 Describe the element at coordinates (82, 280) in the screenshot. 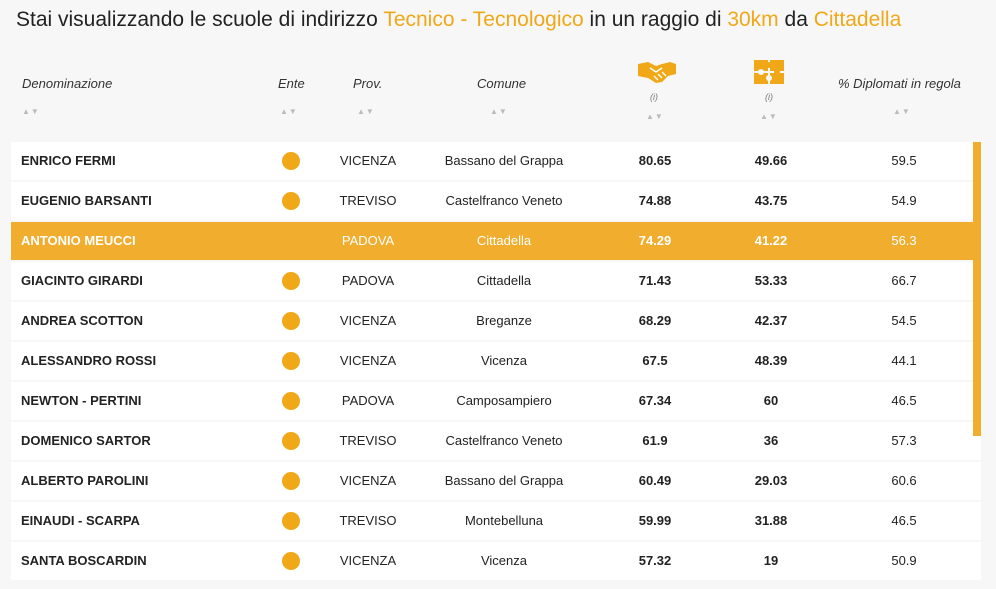

I see `school-name: GIACINTO GIRARDI` at that location.